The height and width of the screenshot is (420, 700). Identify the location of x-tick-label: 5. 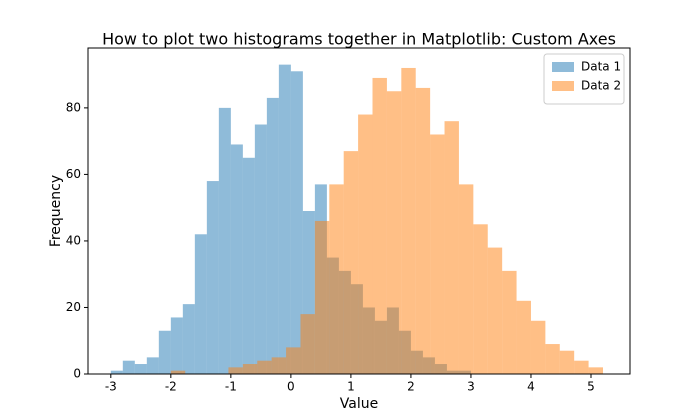
(591, 387).